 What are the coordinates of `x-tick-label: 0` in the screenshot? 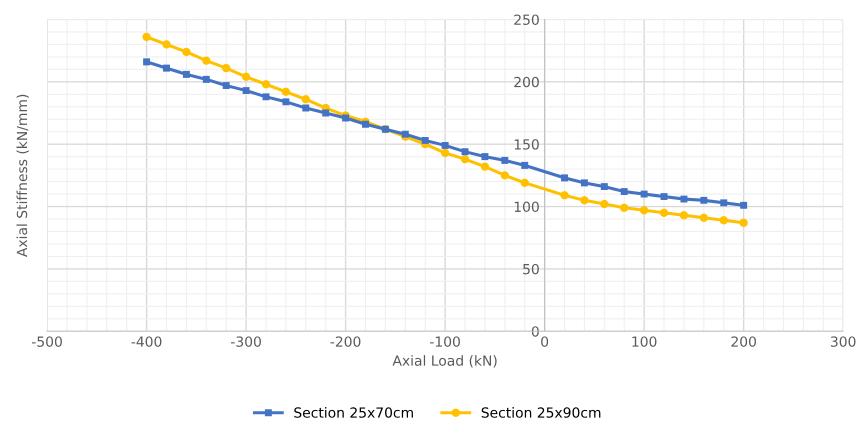 It's located at (544, 341).